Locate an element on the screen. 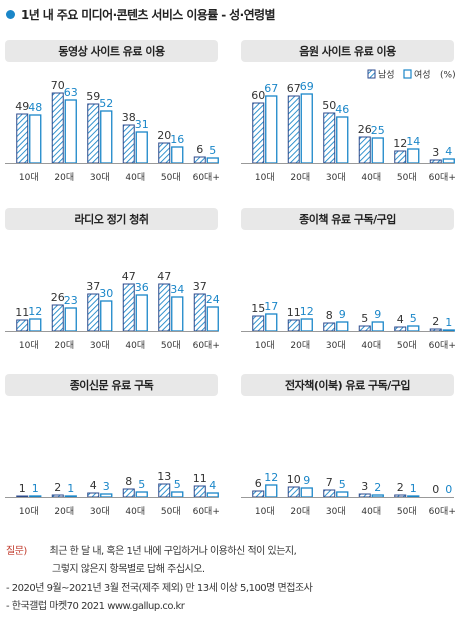 The width and height of the screenshot is (459, 617). data-label-male: 12 is located at coordinates (400, 143).